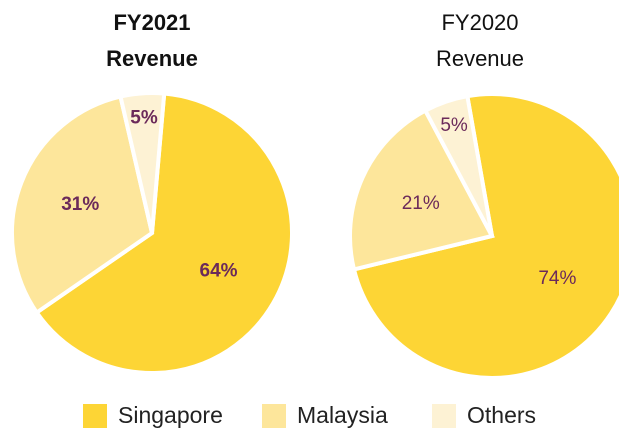 This screenshot has height=441, width=619. I want to click on data-label: 31%, so click(80, 204).